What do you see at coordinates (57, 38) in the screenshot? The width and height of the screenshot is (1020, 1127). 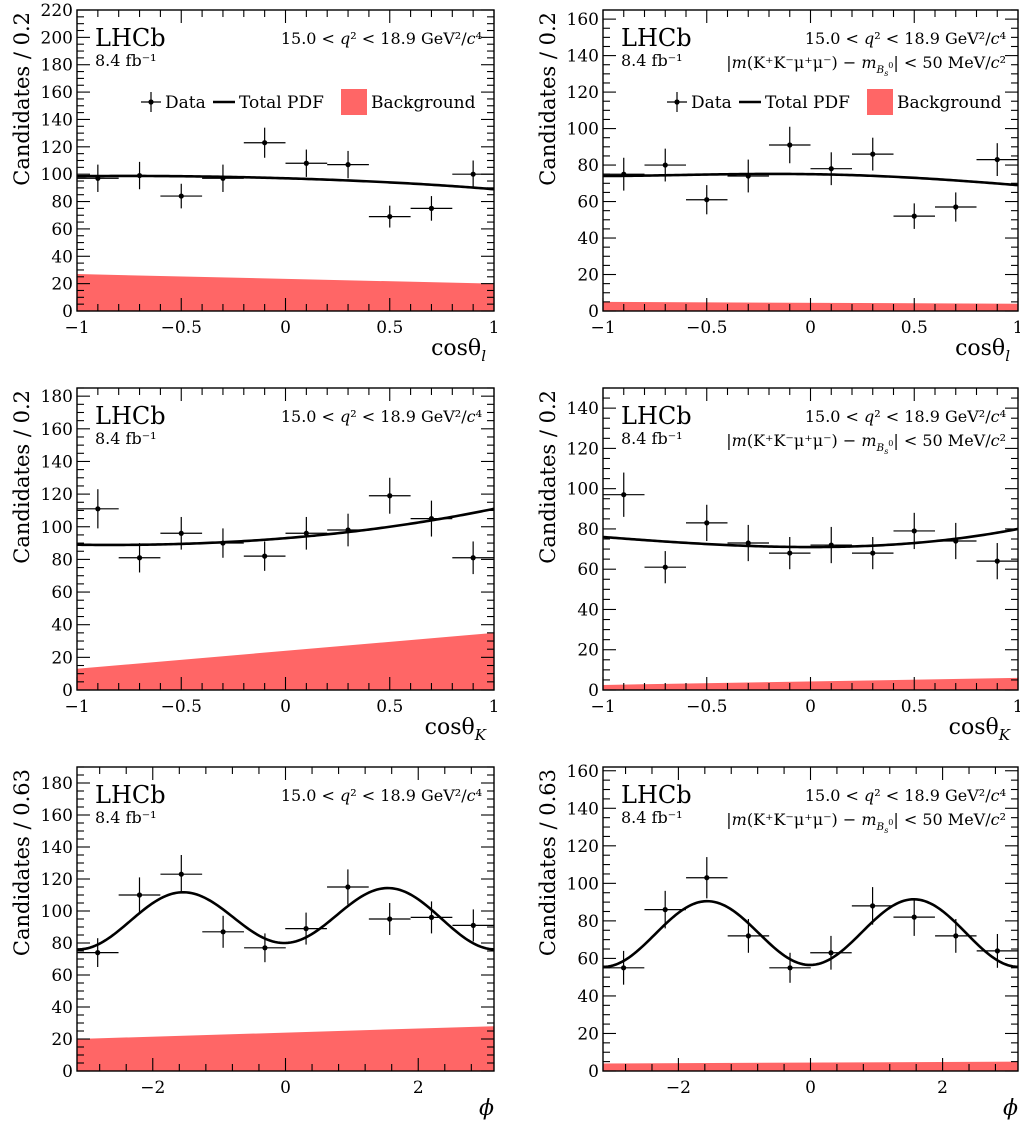 I see `y-tick-label: 200` at bounding box center [57, 38].